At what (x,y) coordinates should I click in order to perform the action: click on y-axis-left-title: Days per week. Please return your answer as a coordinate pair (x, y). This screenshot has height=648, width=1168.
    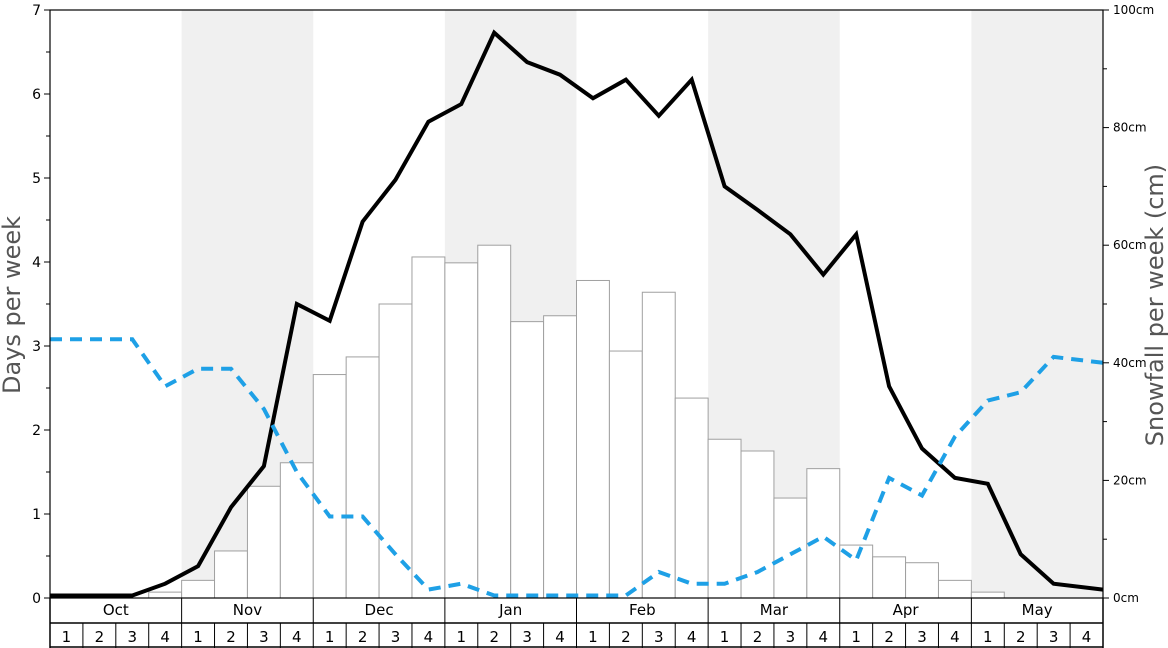
    Looking at the image, I should click on (13, 305).